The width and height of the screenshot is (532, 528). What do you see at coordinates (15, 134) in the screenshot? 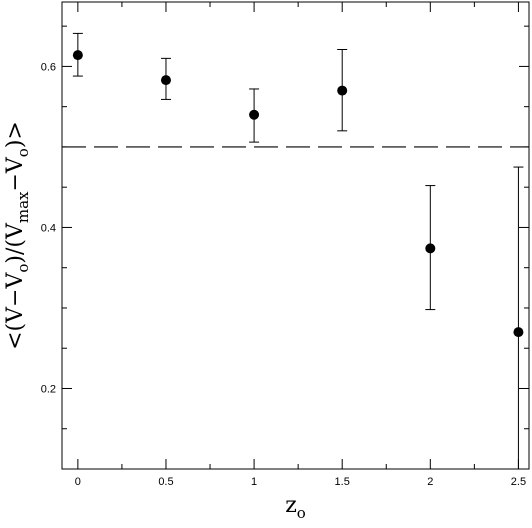
I see `y-axis-label-part: )>` at bounding box center [15, 134].